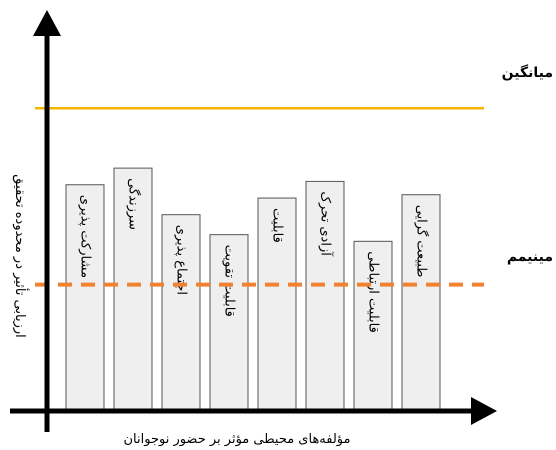 The width and height of the screenshot is (556, 450). I want to click on minimum-line-label: مینیمم, so click(530, 257).